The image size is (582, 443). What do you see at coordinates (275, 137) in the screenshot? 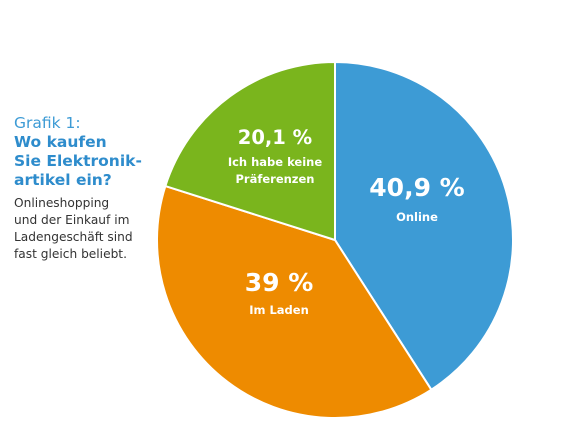
I see `slice-none-value: 20,1 %` at bounding box center [275, 137].